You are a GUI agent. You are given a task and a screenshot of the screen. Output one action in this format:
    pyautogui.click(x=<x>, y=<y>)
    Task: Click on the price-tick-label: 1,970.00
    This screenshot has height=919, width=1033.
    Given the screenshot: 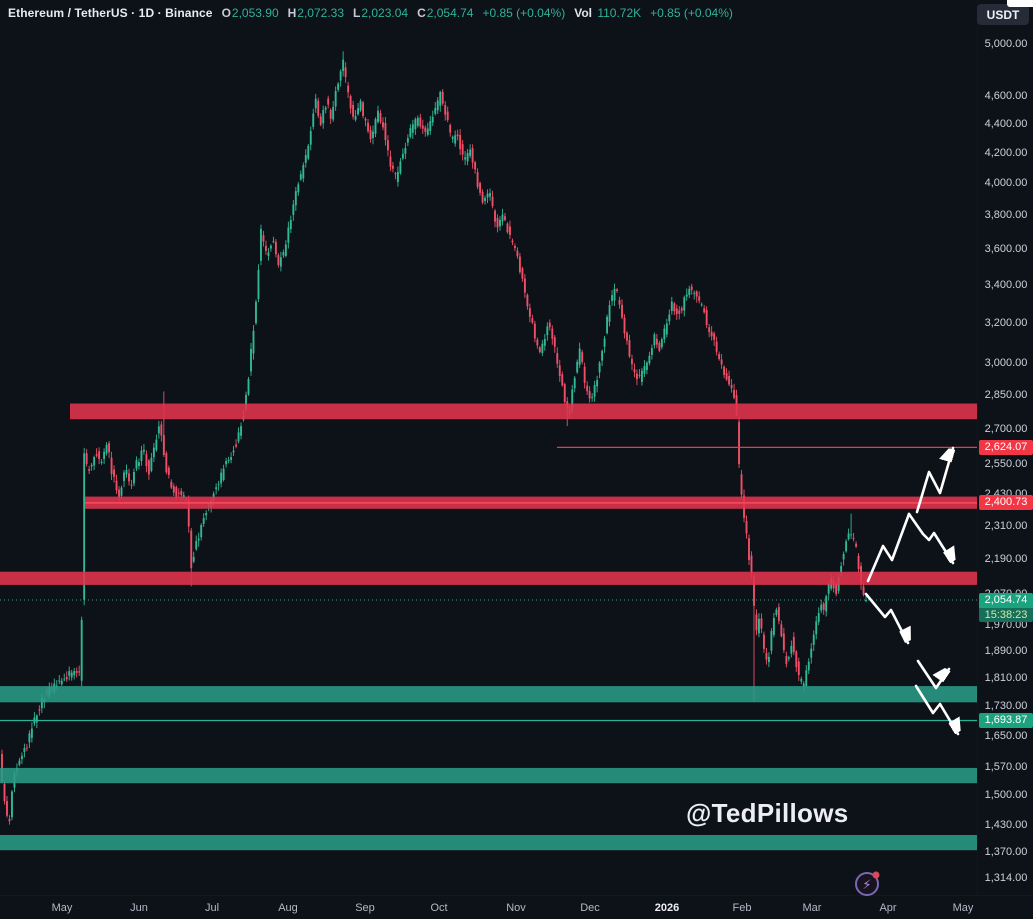 What is the action you would take?
    pyautogui.click(x=1006, y=625)
    